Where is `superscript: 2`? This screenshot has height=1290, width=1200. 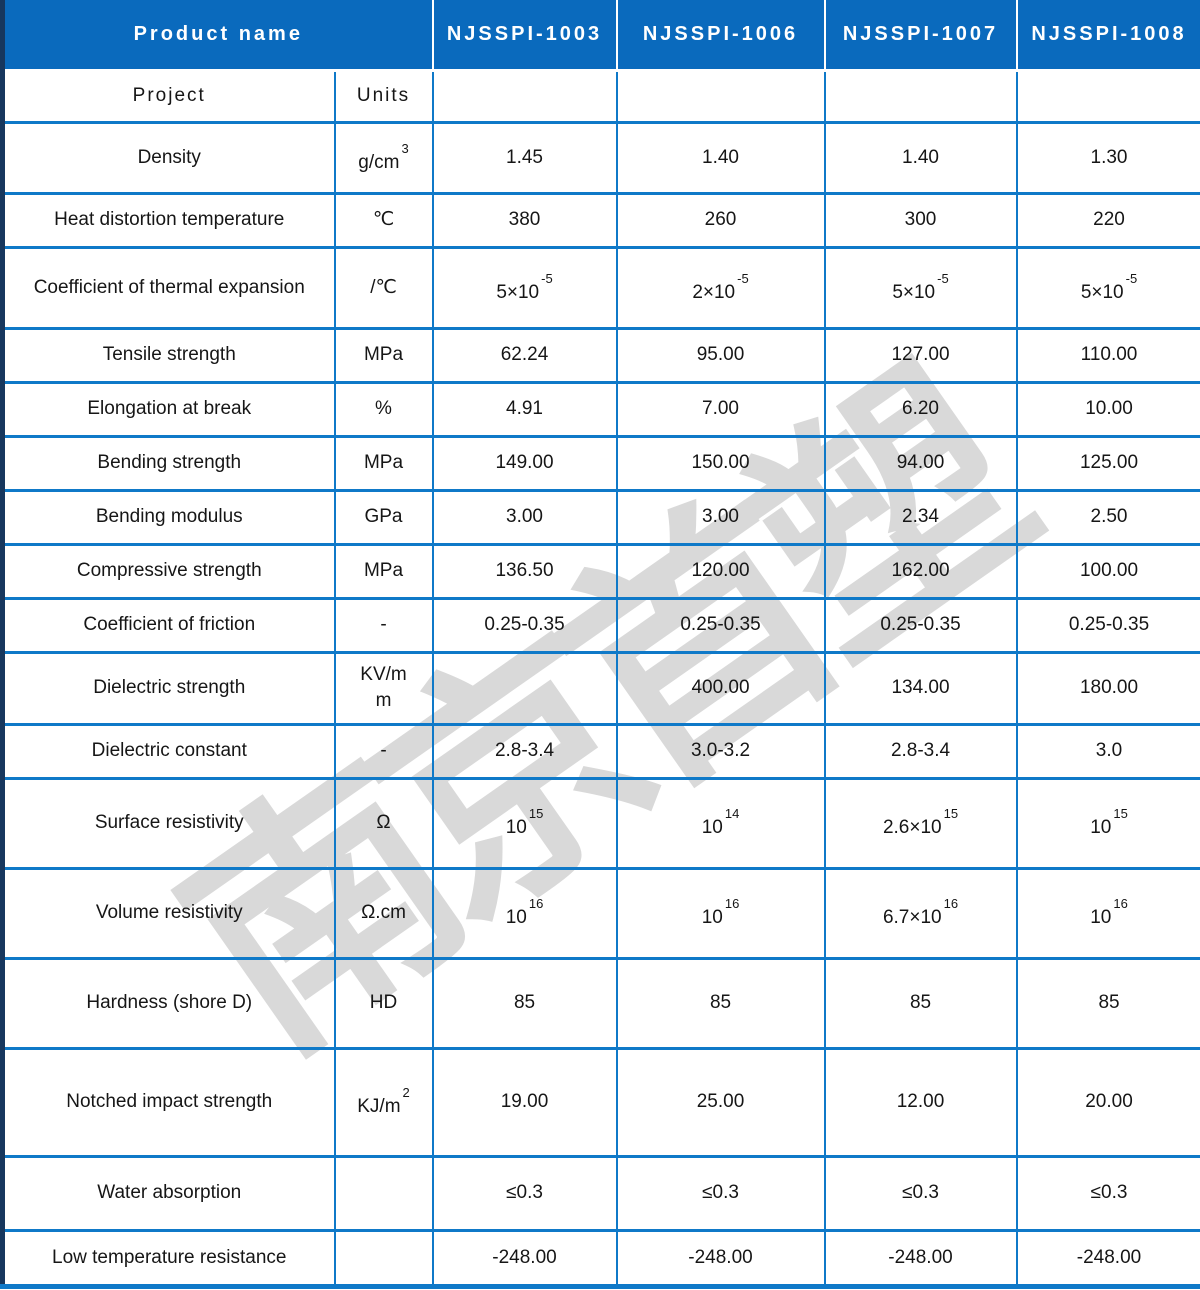 superscript: 2 is located at coordinates (406, 1093).